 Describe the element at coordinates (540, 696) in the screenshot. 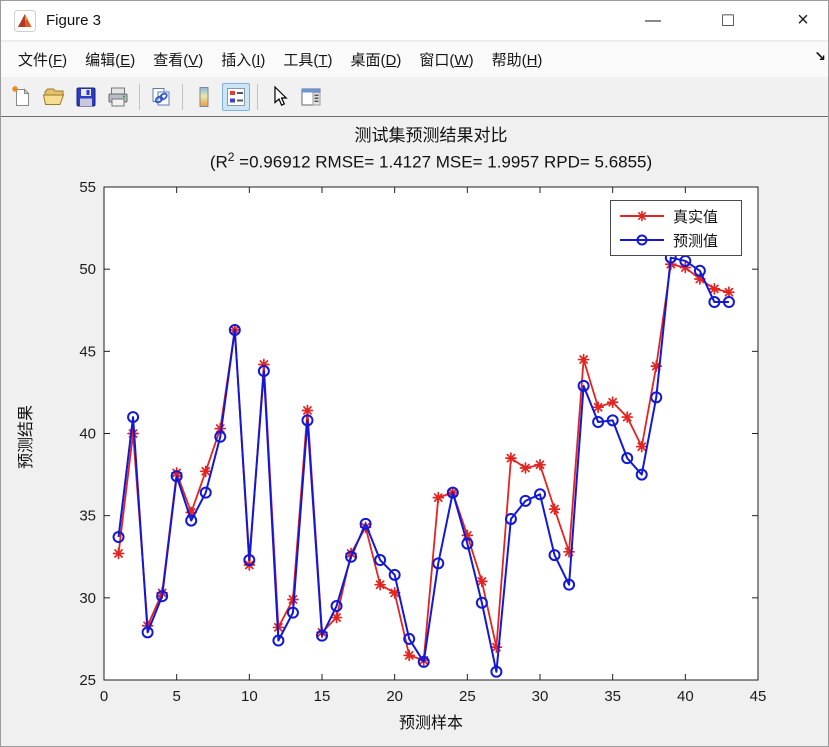

I see `x-tick-label: 30` at that location.